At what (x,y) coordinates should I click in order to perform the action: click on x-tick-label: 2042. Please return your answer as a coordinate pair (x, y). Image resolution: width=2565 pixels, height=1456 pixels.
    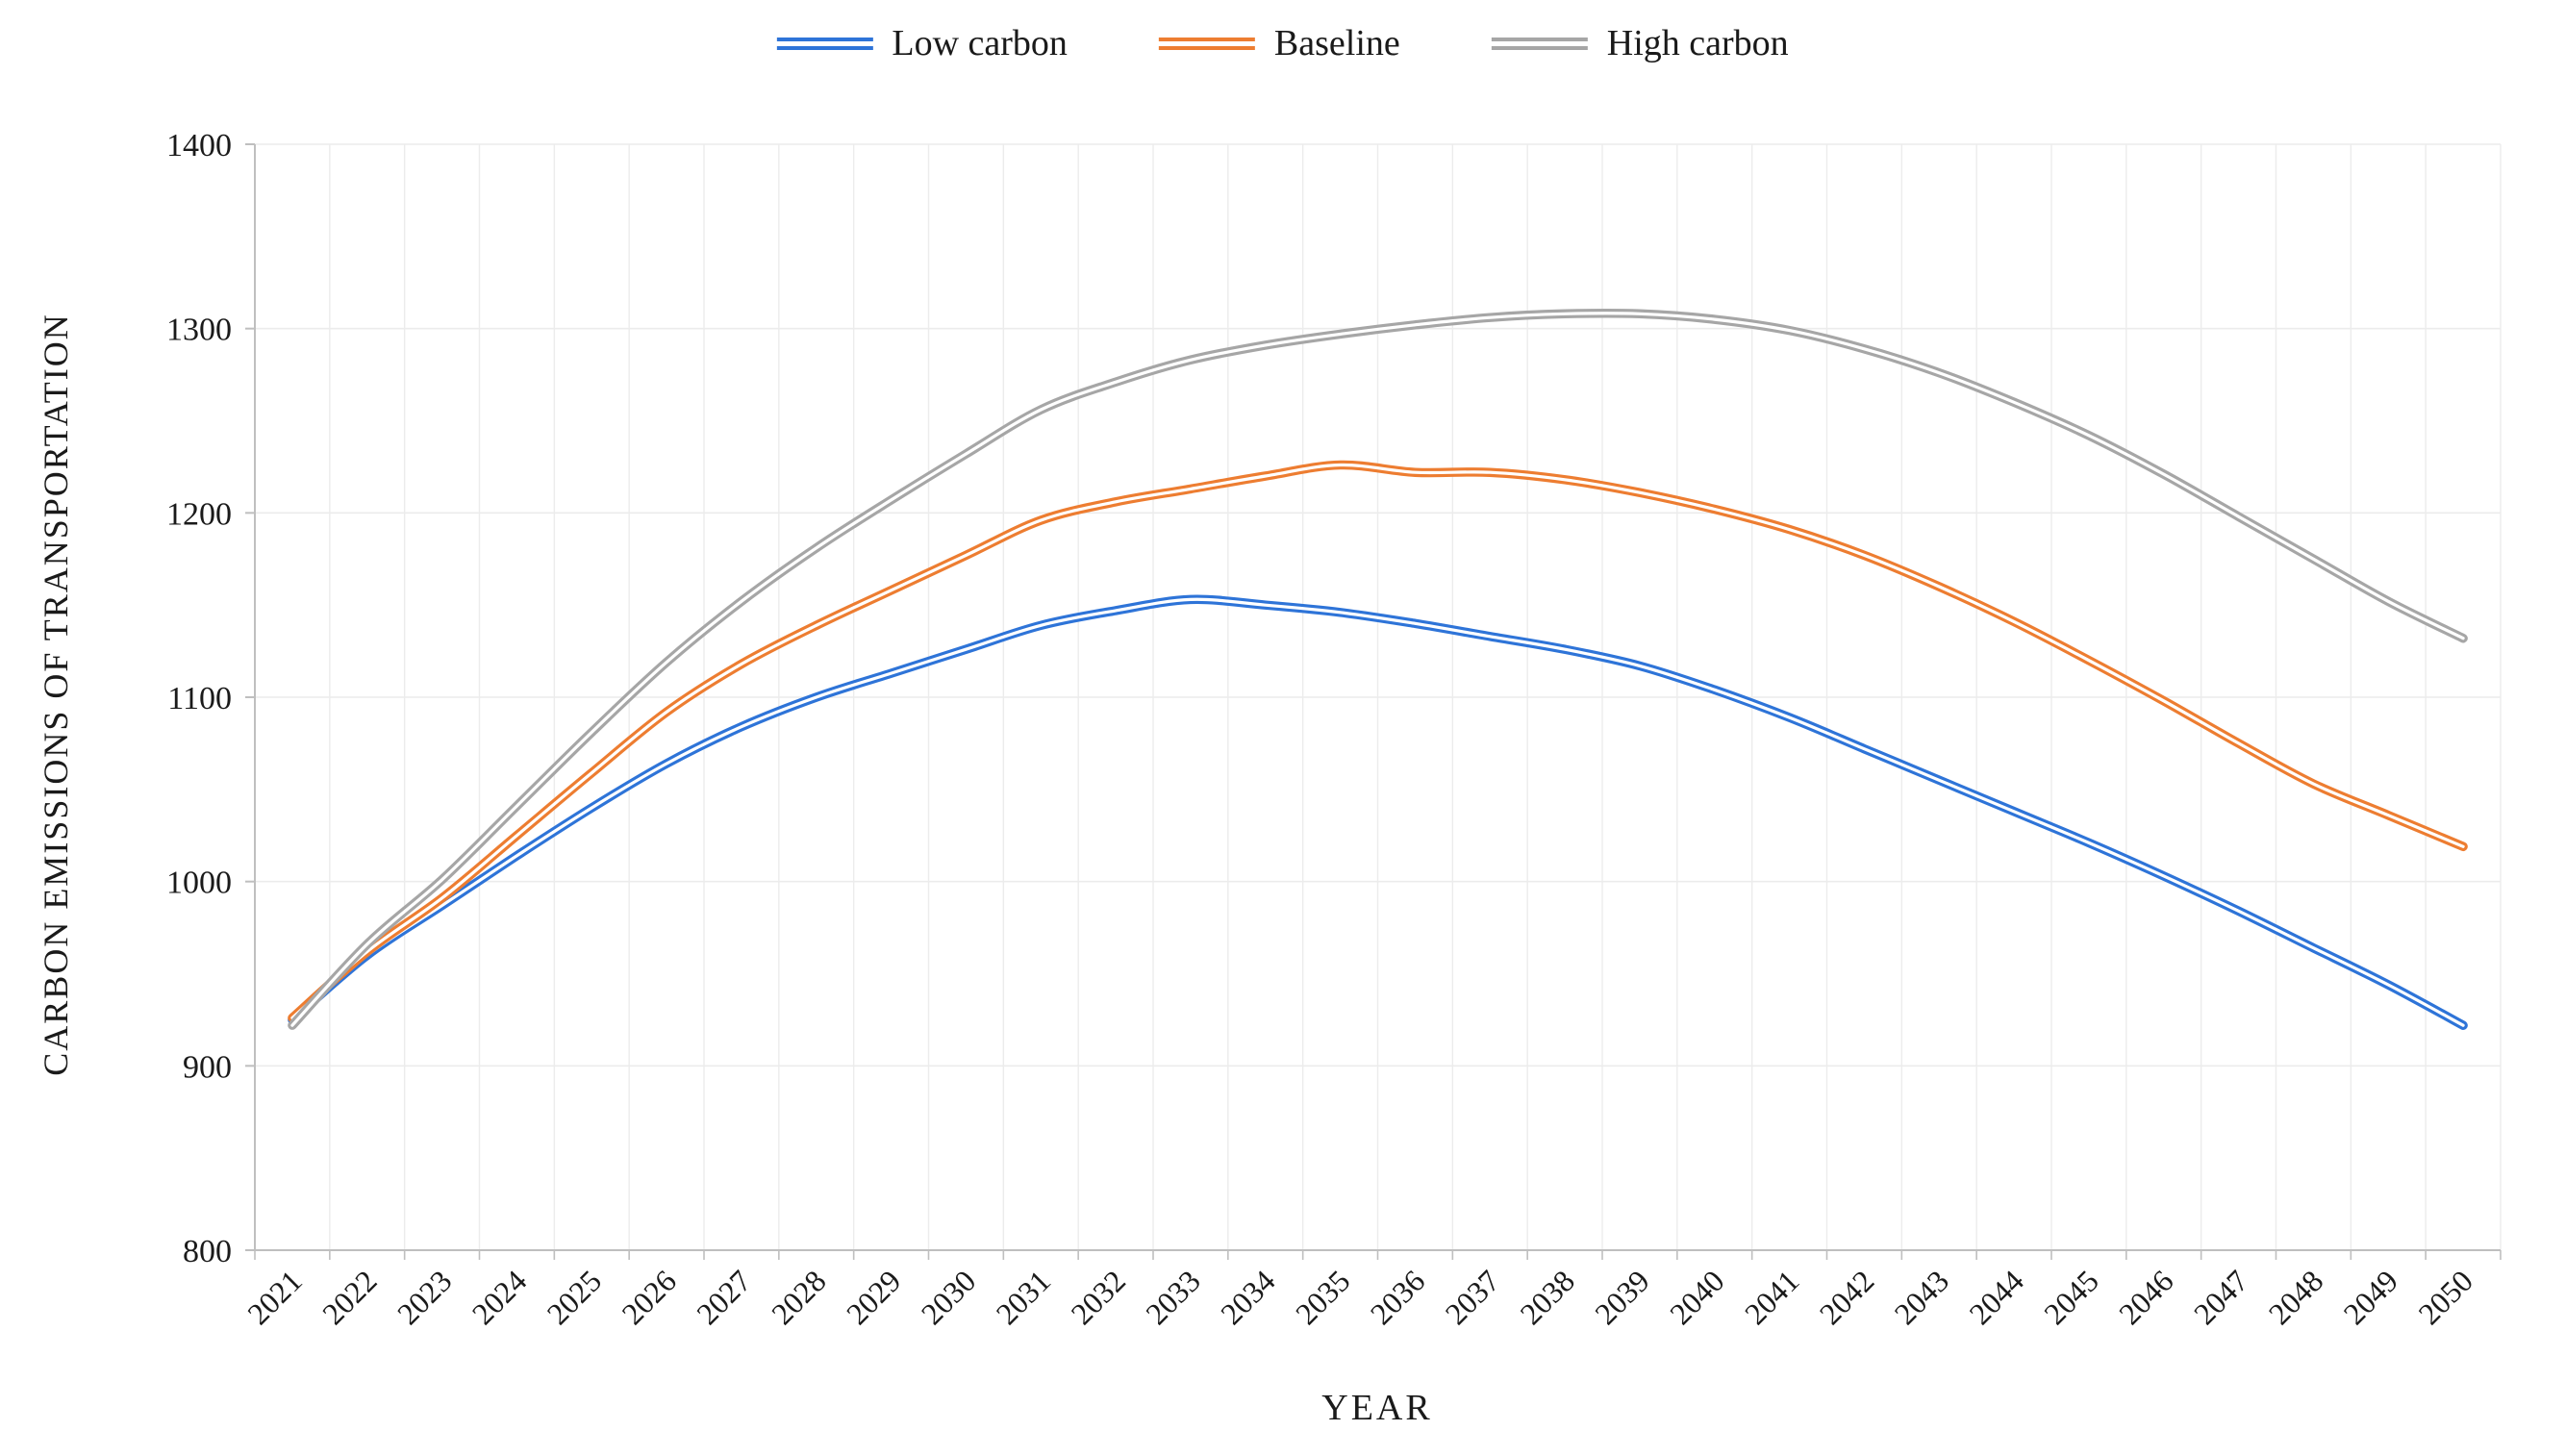
    Looking at the image, I should click on (1847, 1297).